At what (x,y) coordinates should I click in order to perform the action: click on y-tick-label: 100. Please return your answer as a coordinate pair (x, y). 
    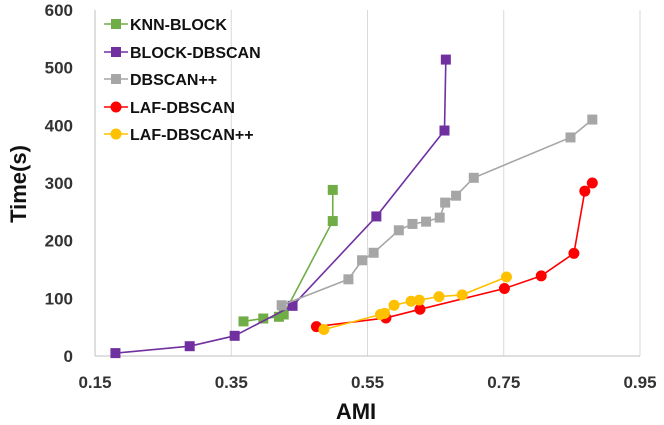
    Looking at the image, I should click on (59, 298).